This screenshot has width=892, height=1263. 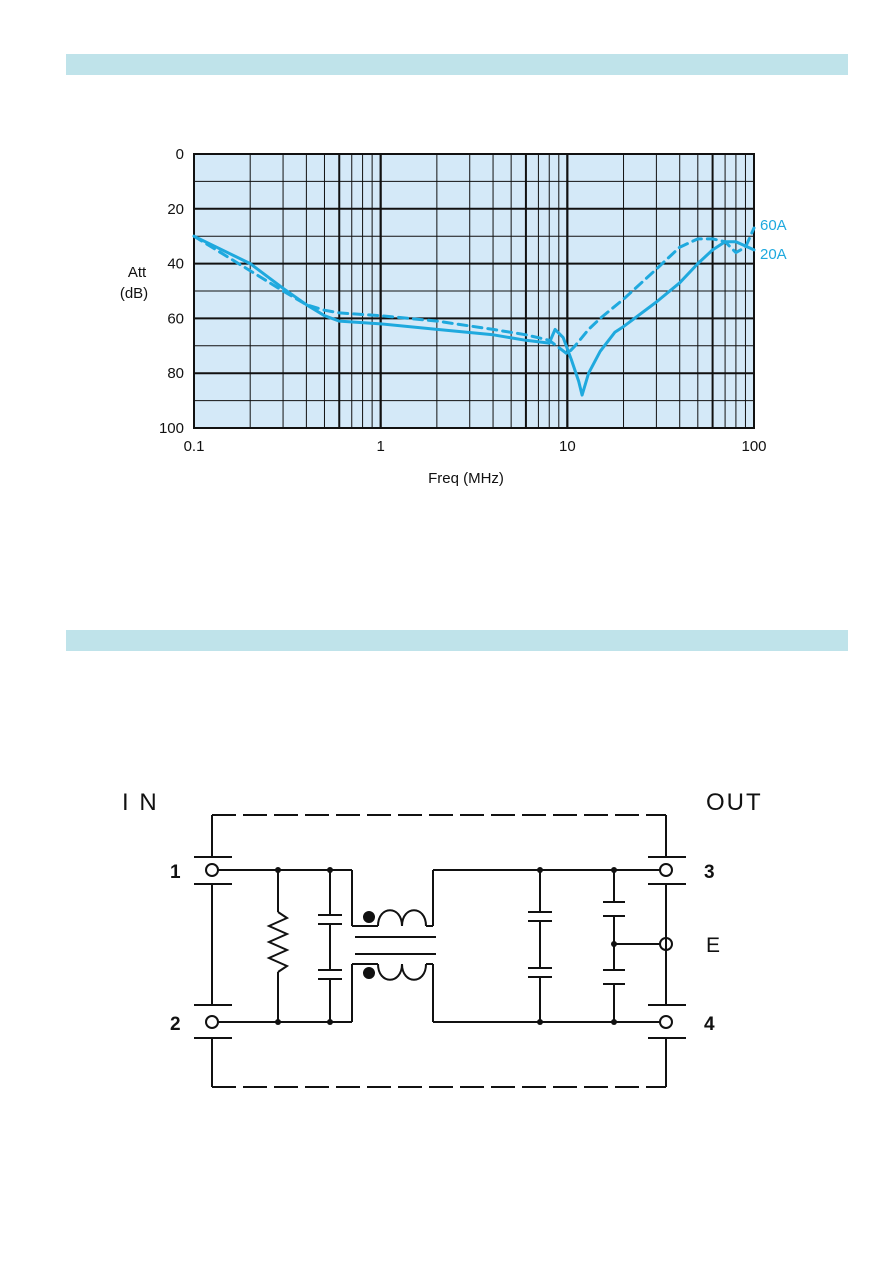 I want to click on shield-outline, so click(x=439, y=951).